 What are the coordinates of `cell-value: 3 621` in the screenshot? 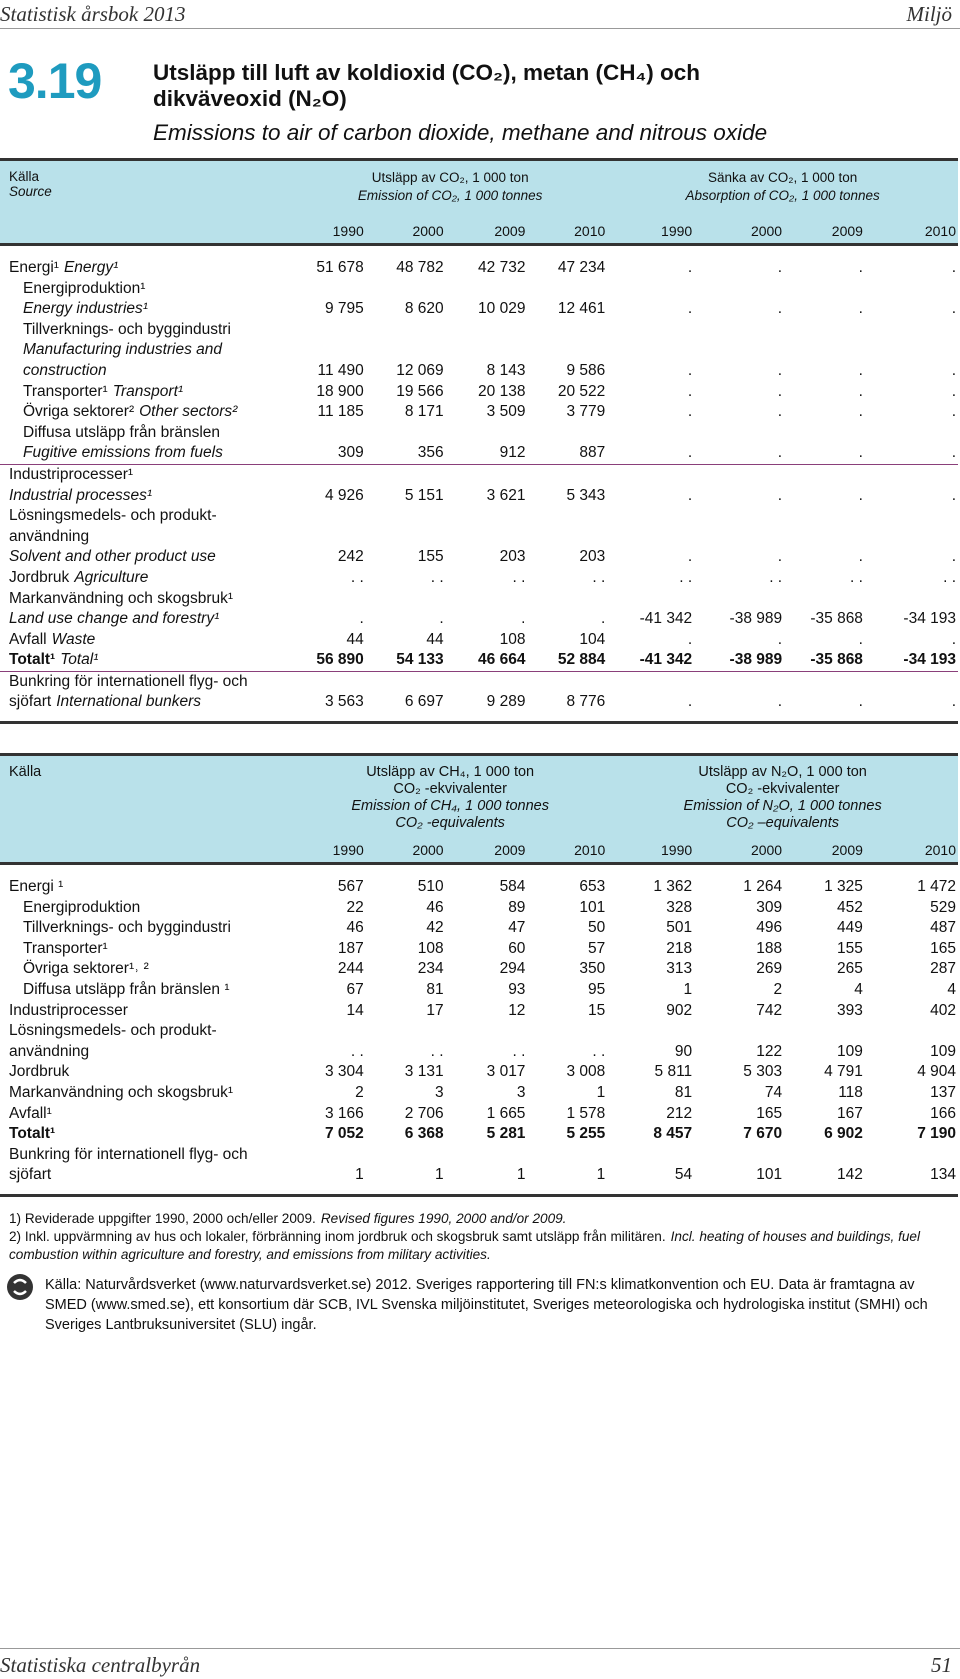 It's located at (506, 495).